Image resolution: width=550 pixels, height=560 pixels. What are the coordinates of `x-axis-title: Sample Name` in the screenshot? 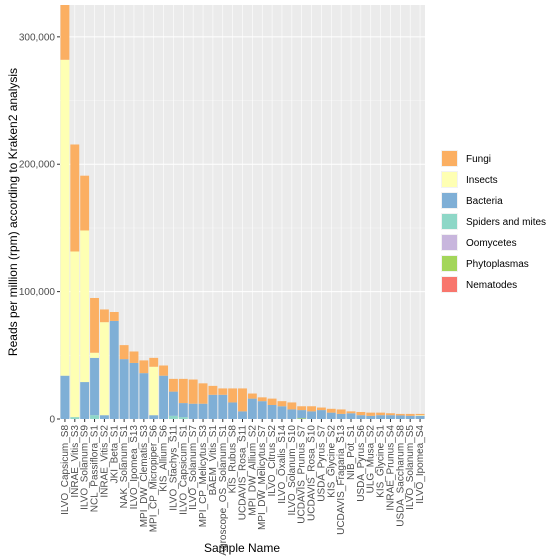 It's located at (242, 548).